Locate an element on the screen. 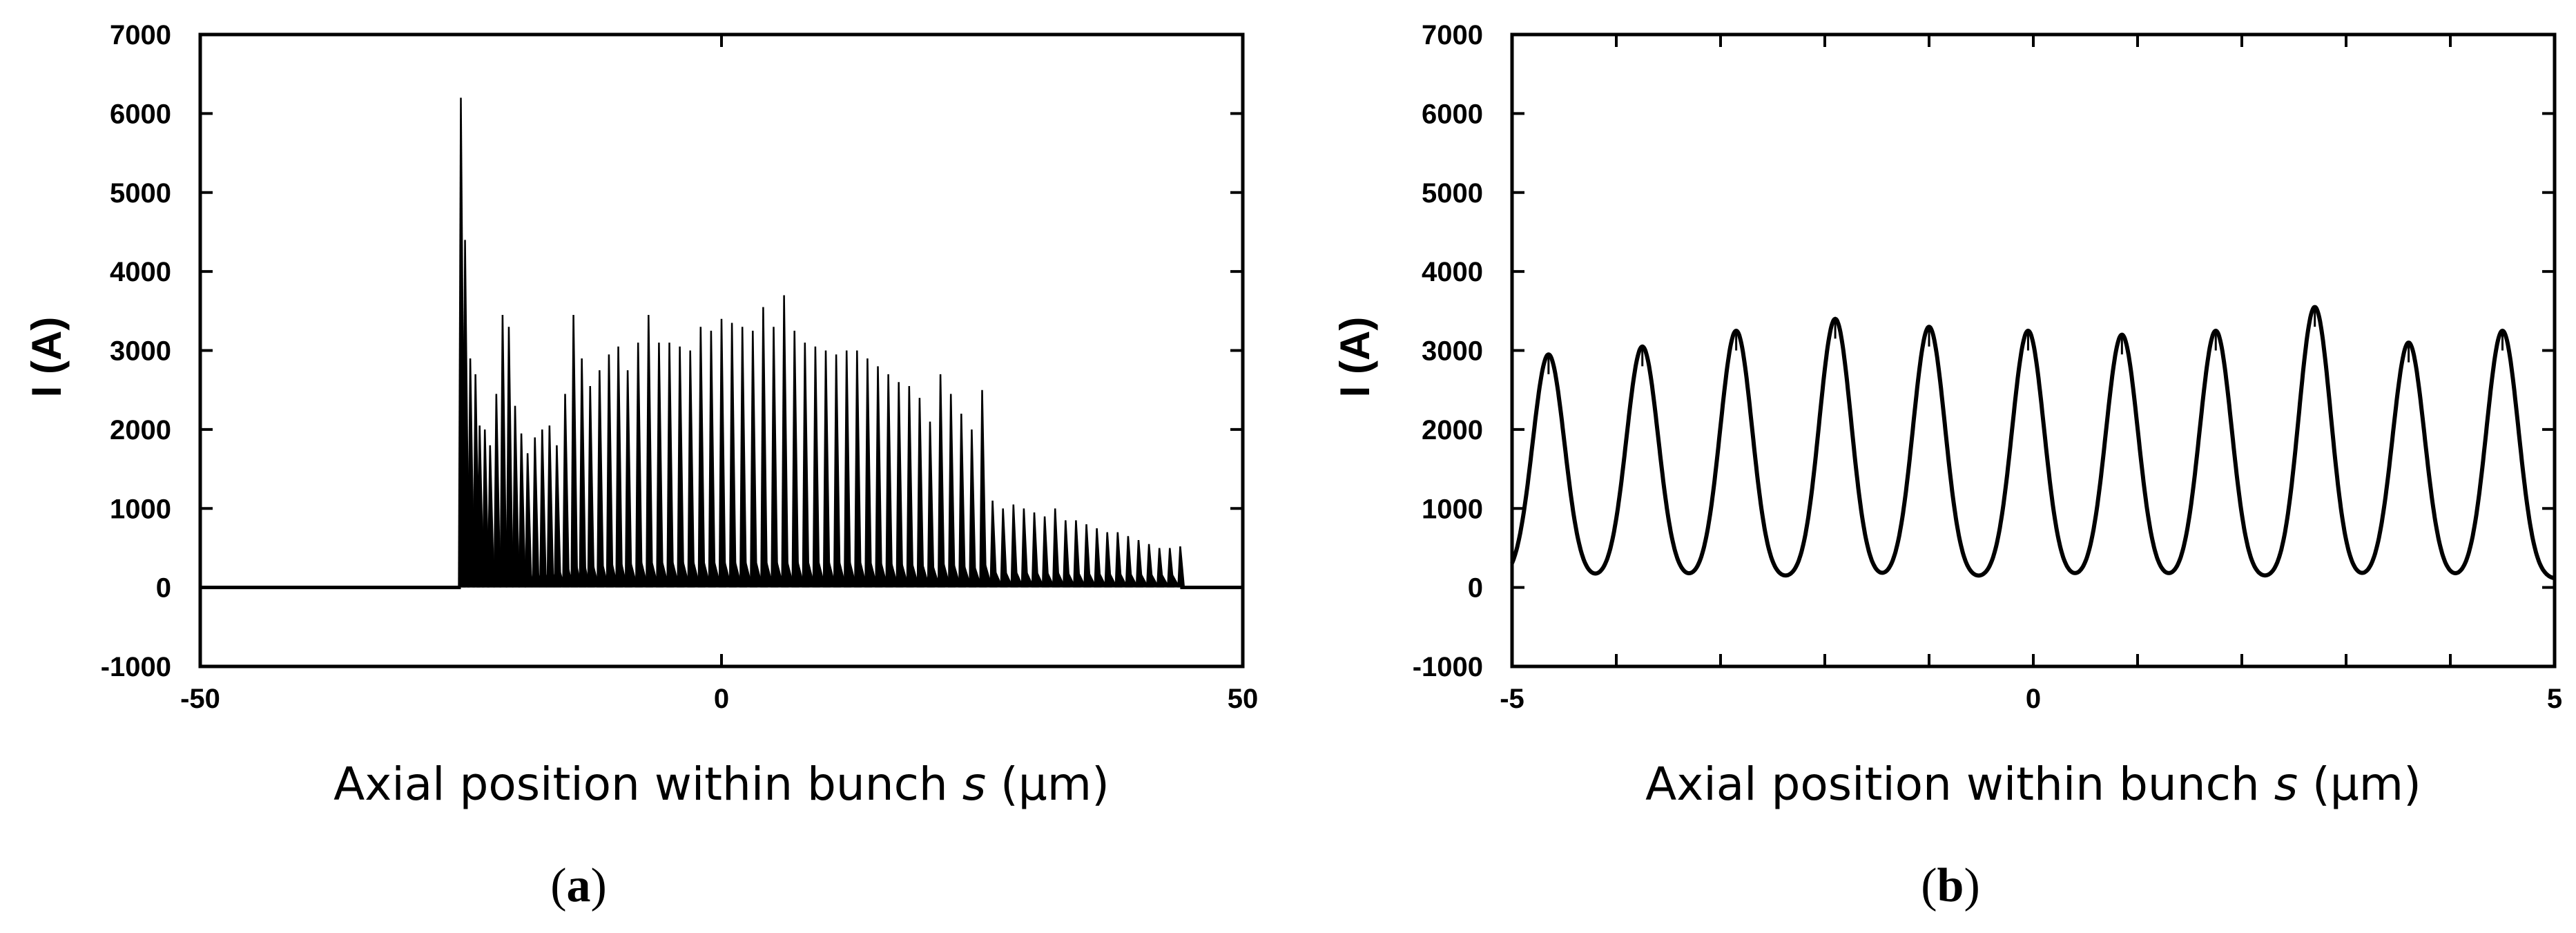  x-tick-label: -50 is located at coordinates (200, 699).